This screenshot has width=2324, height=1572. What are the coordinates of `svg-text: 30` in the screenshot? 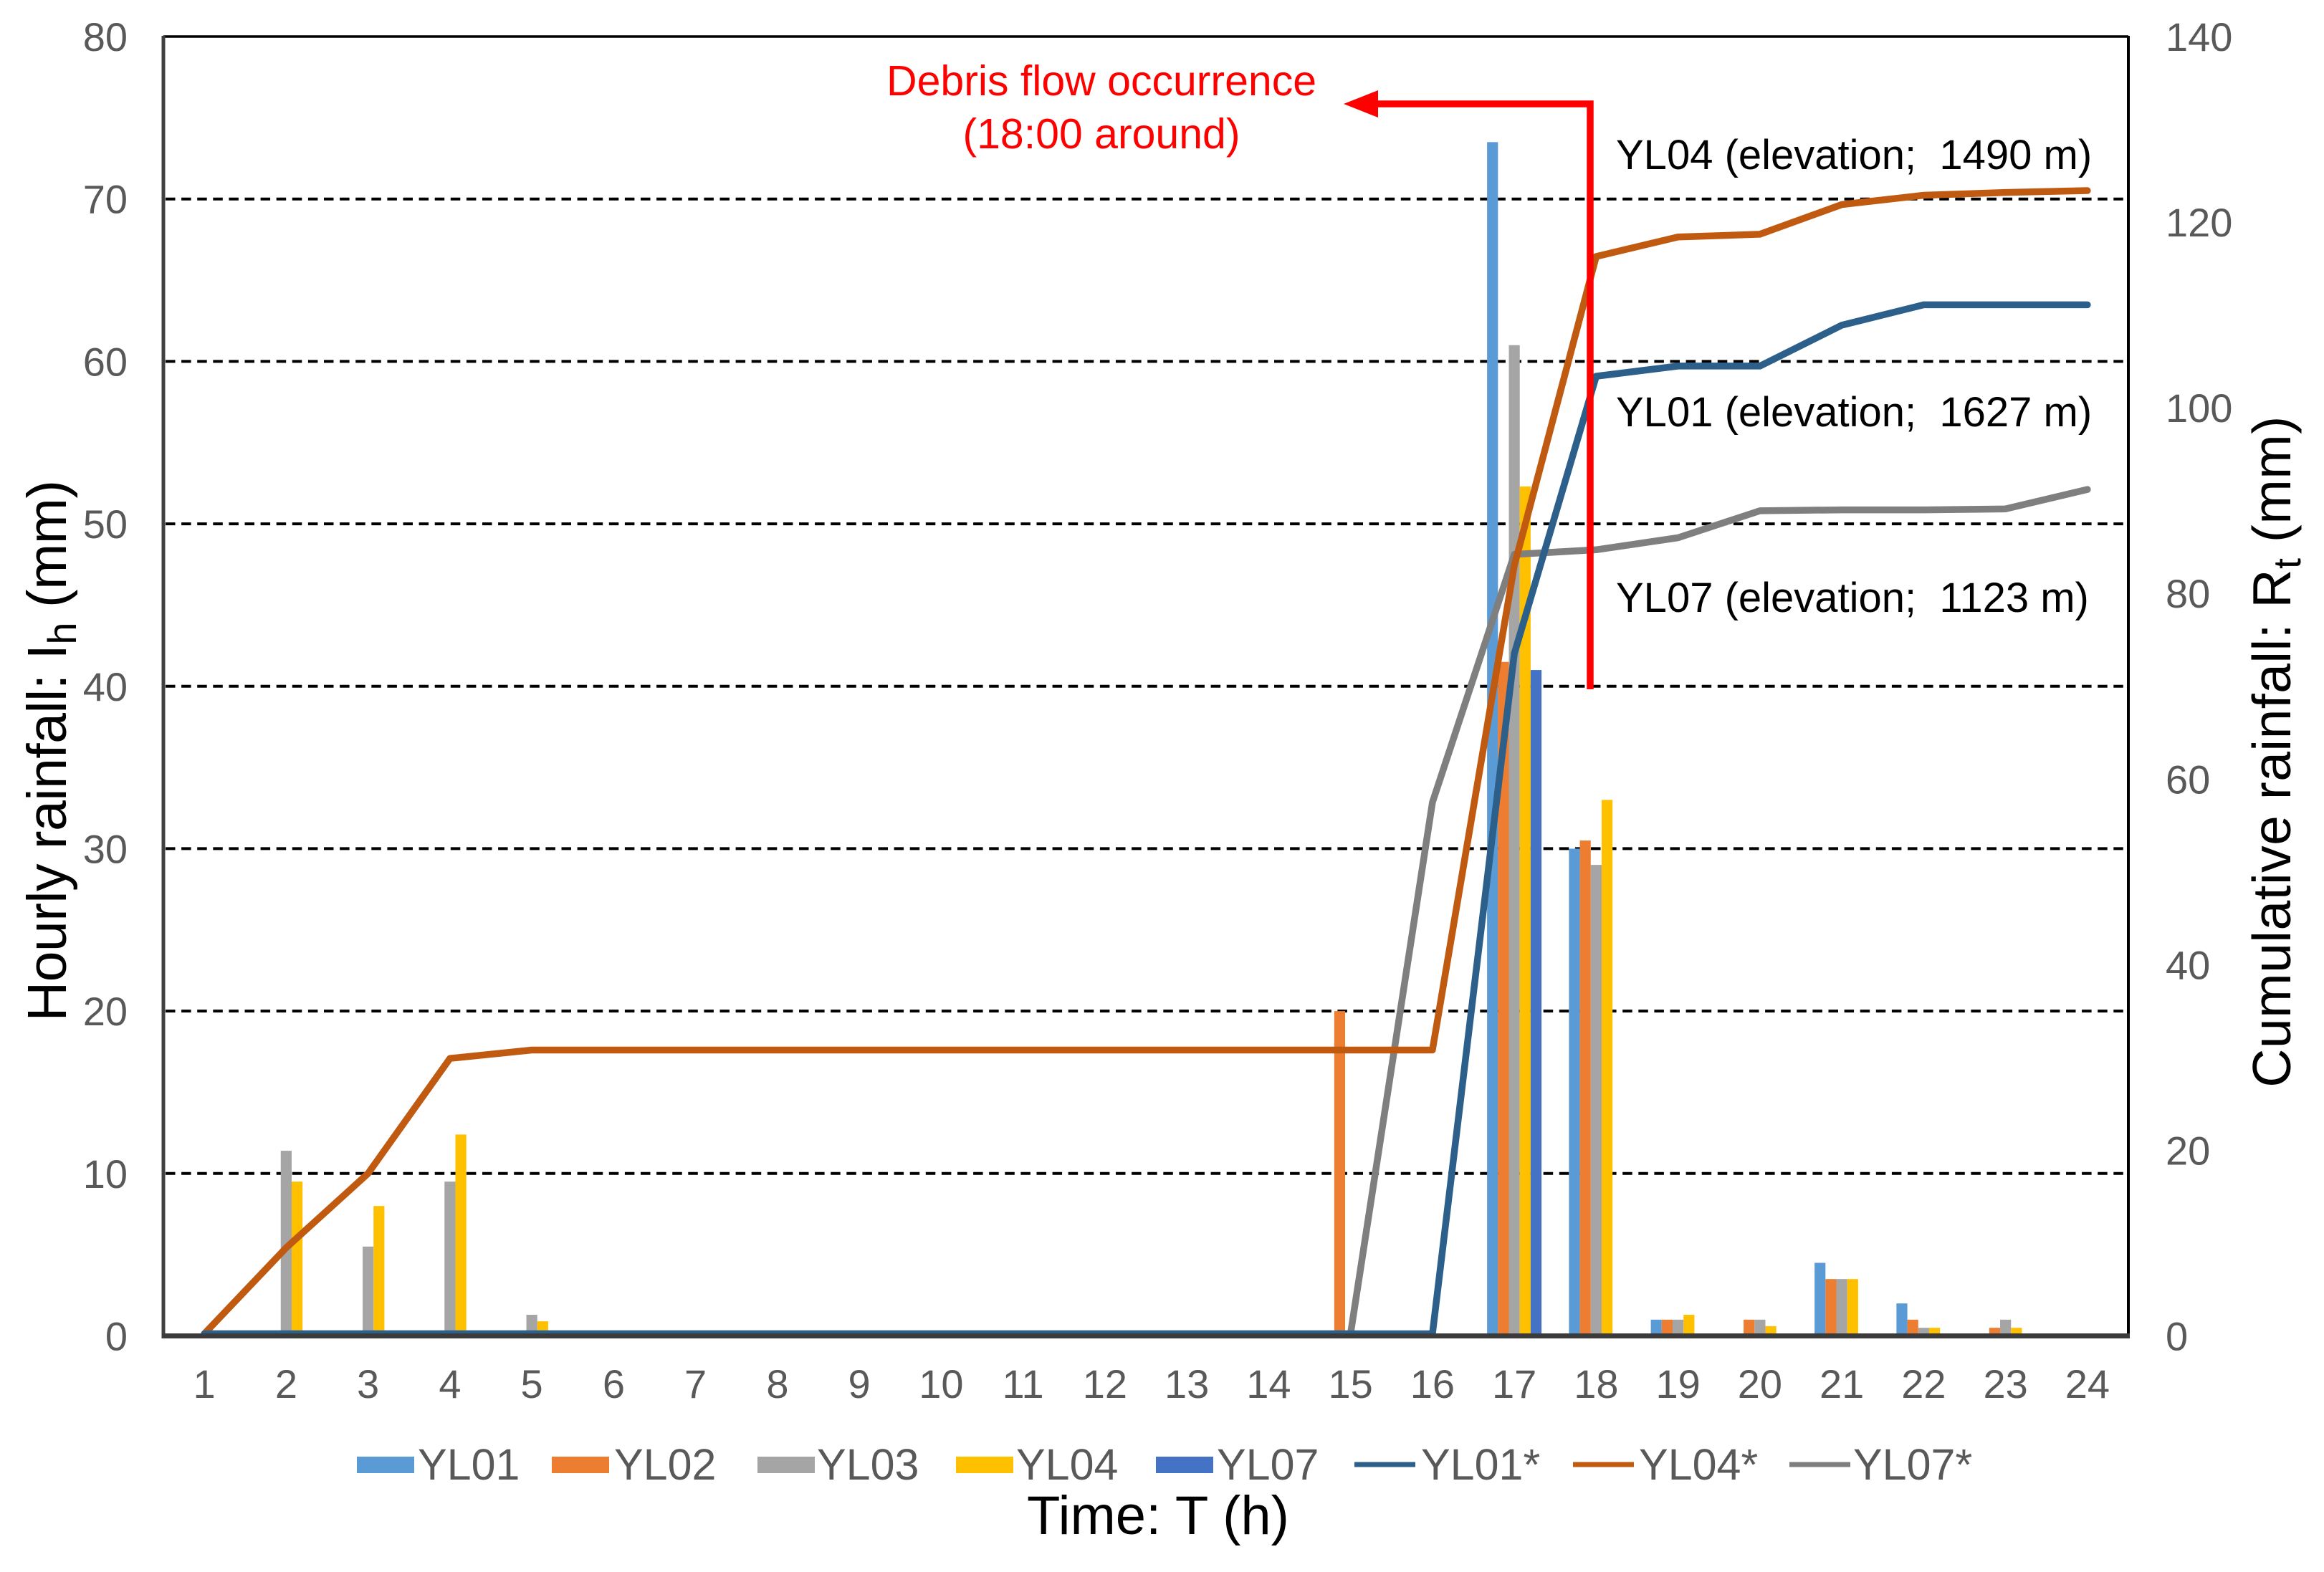 It's located at (105, 848).